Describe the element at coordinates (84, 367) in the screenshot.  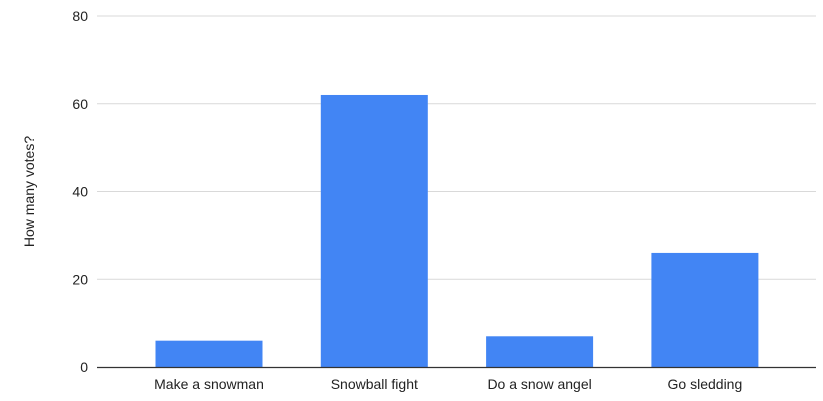
I see `y-tick-label: 0` at that location.